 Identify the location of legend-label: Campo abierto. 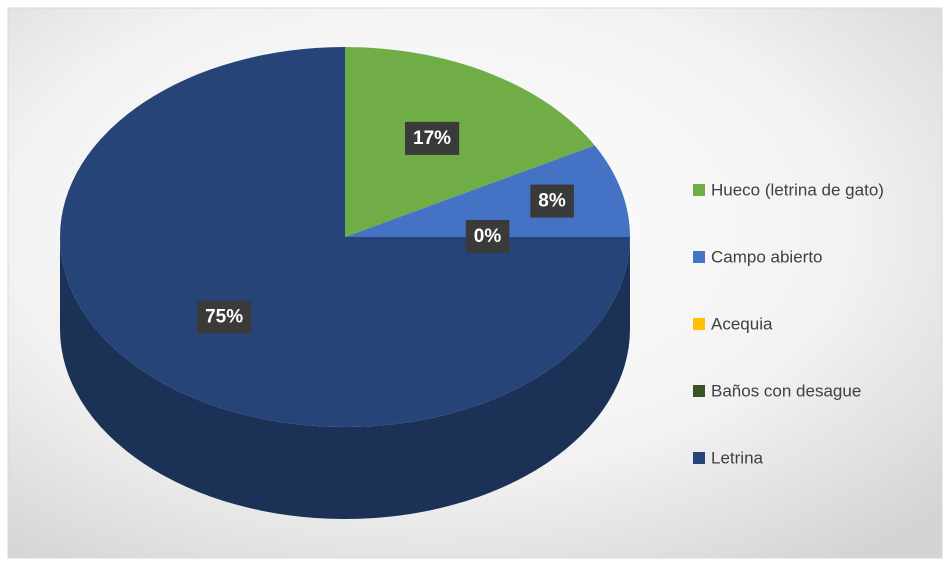
(767, 256).